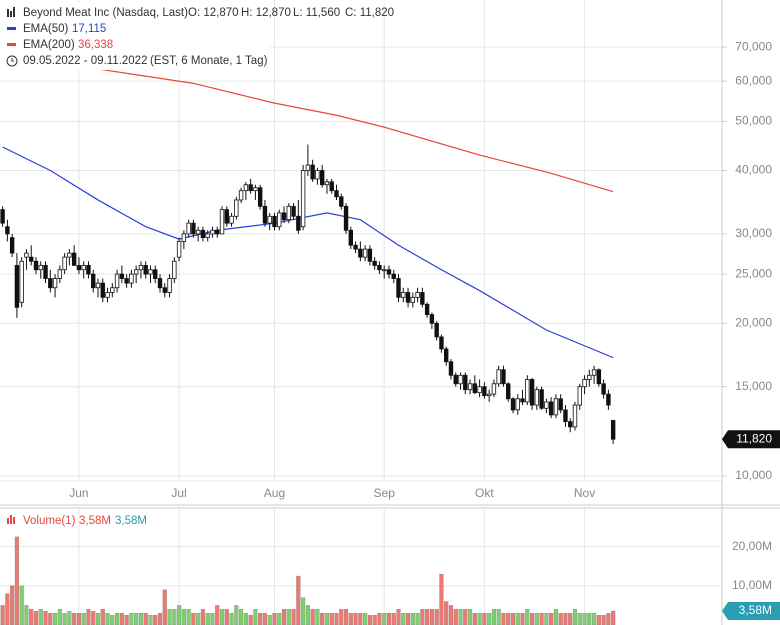 The width and height of the screenshot is (780, 625). I want to click on y-tick-label: 60,000, so click(753, 80).